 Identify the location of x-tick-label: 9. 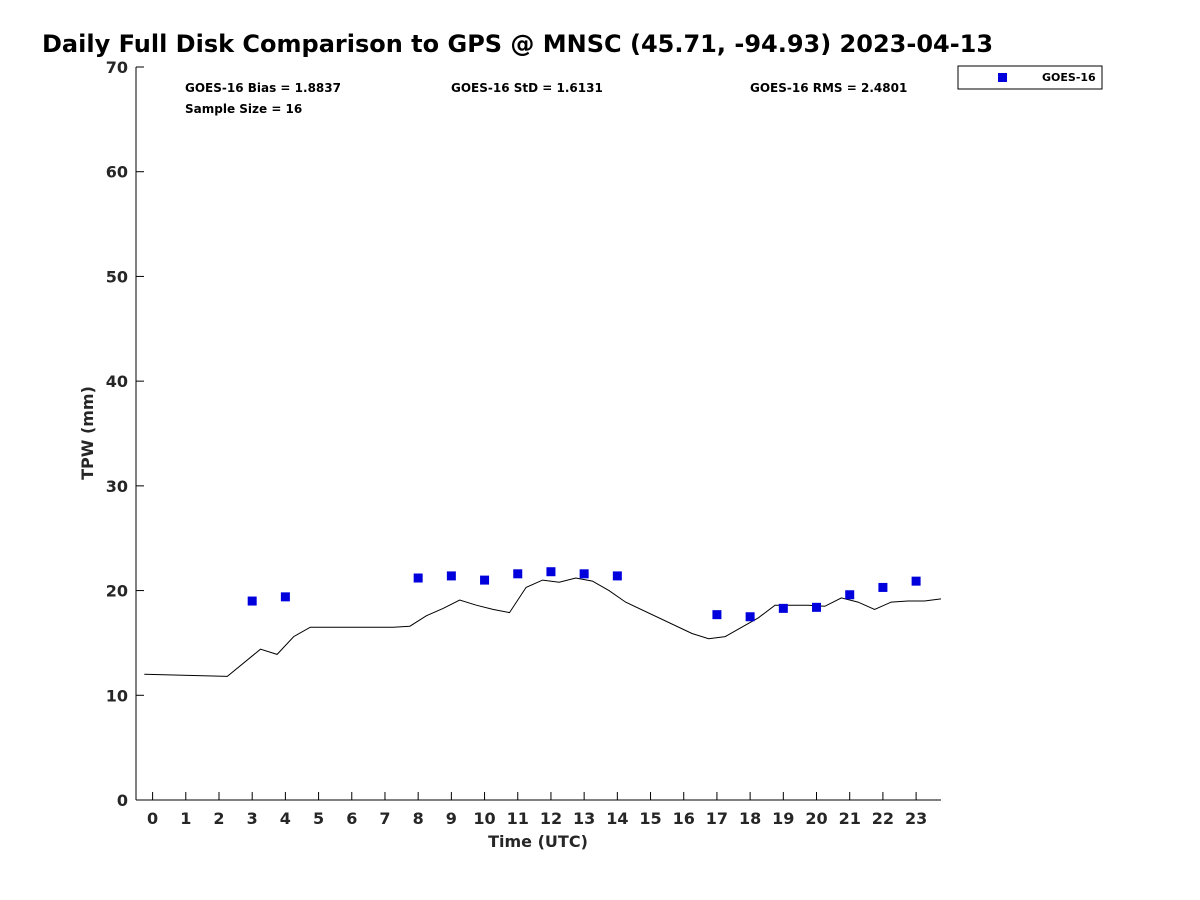
(451, 818).